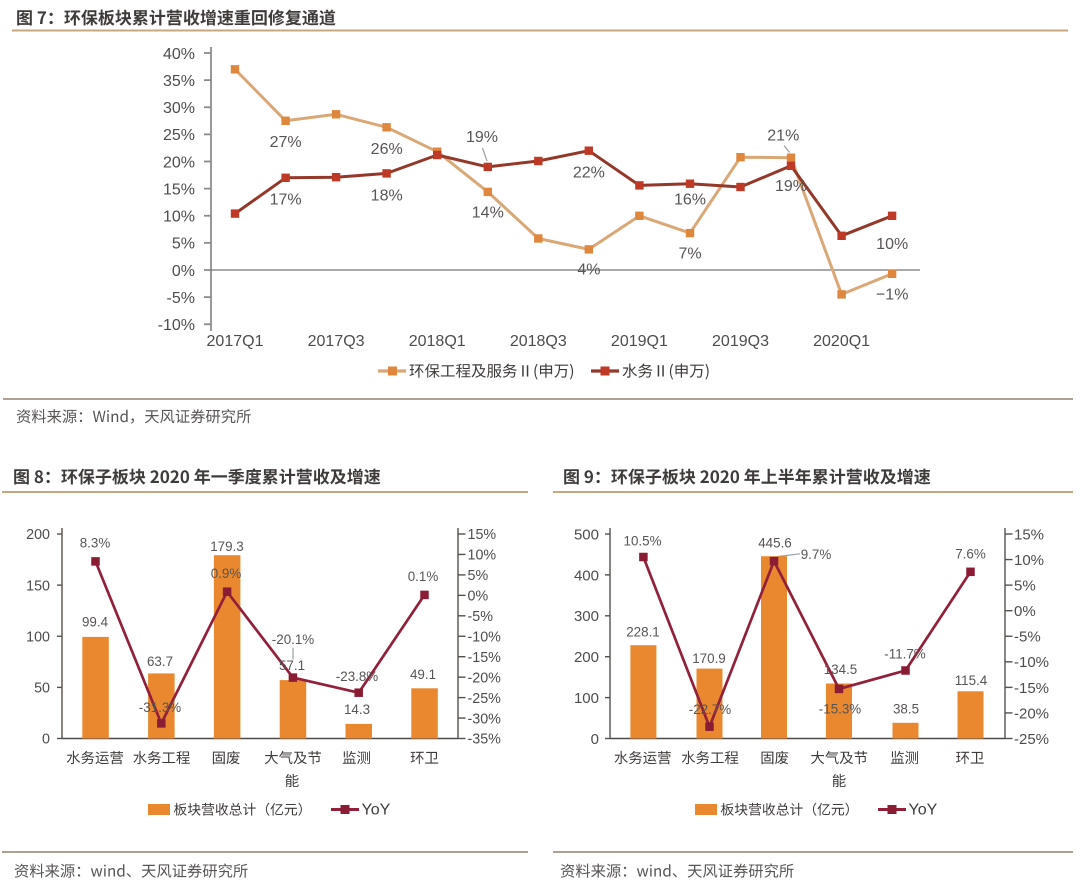  What do you see at coordinates (437, 341) in the screenshot?
I see `svg-text: 2018Q1` at bounding box center [437, 341].